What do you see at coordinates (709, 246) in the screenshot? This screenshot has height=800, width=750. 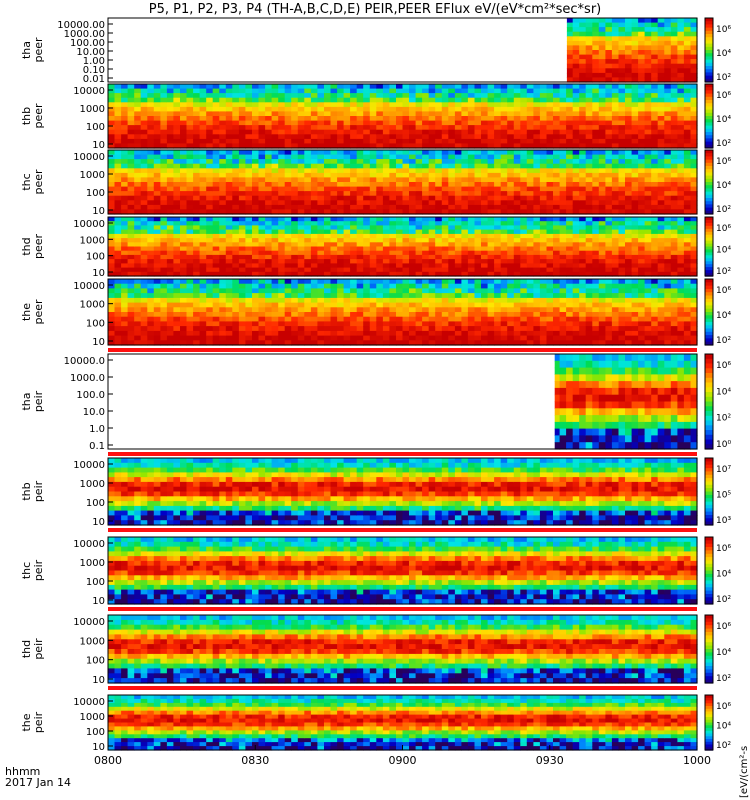 I see `colorbar-frame` at bounding box center [709, 246].